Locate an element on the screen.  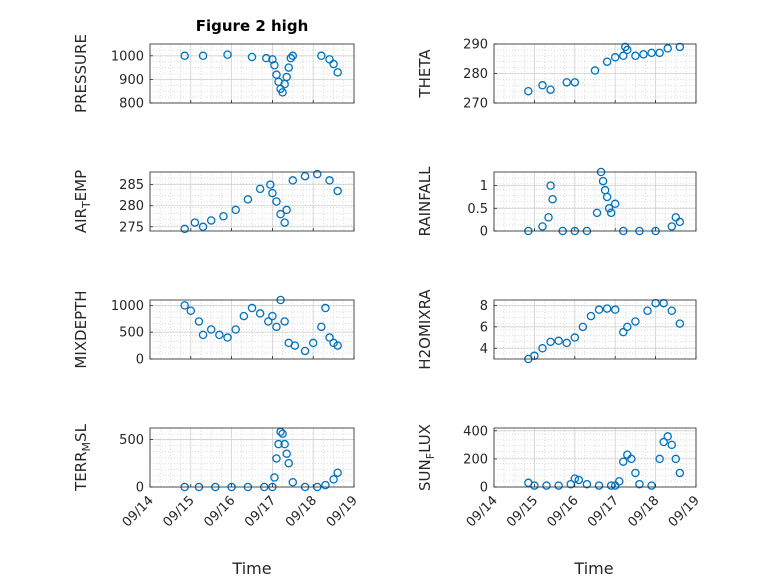
y-axis-label: H2OMIXRA is located at coordinates (425, 329).